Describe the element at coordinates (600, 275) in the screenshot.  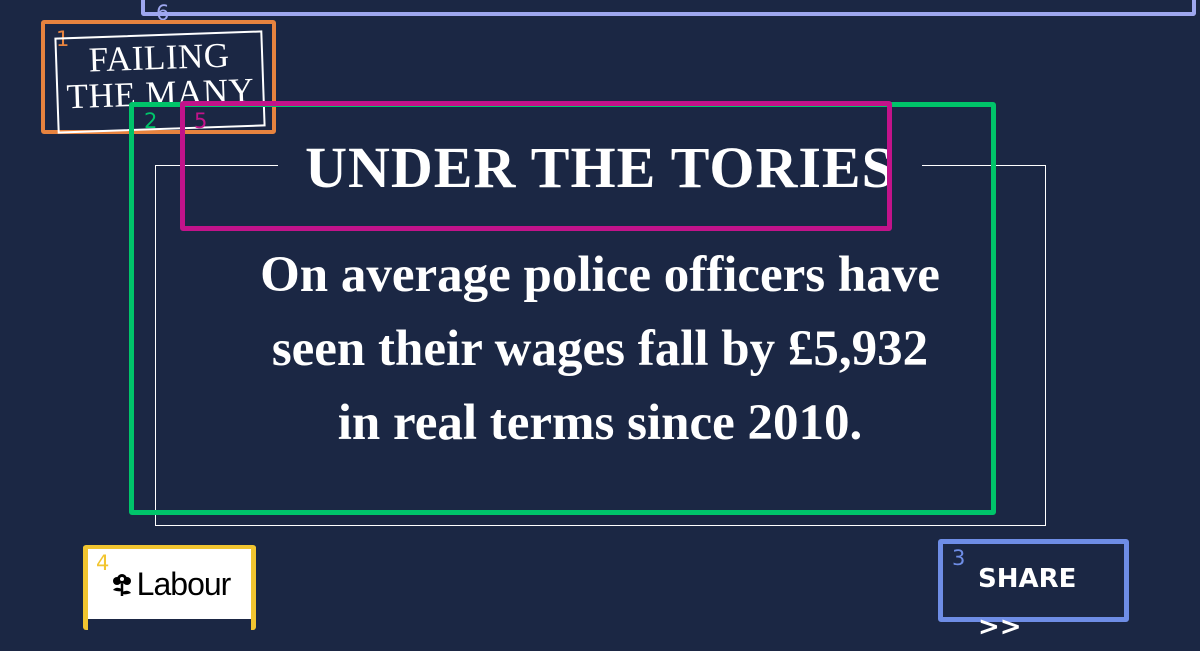
I see `statement-line-1: On average police officers have` at that location.